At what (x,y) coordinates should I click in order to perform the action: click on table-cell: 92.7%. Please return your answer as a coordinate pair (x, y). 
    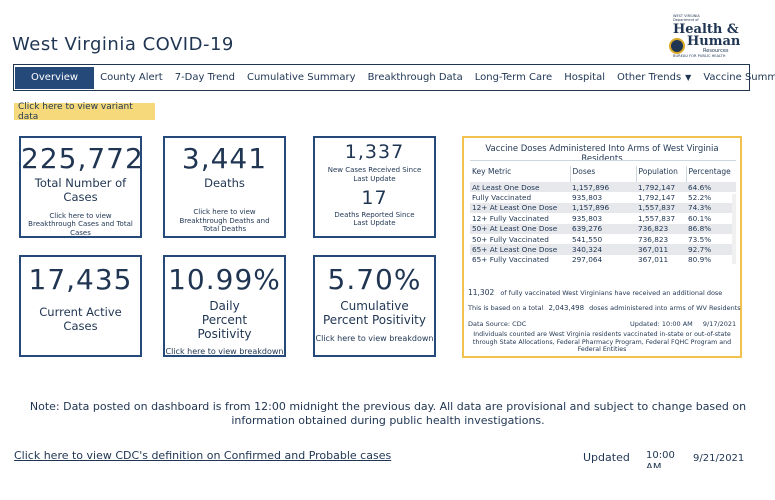
    Looking at the image, I should click on (711, 249).